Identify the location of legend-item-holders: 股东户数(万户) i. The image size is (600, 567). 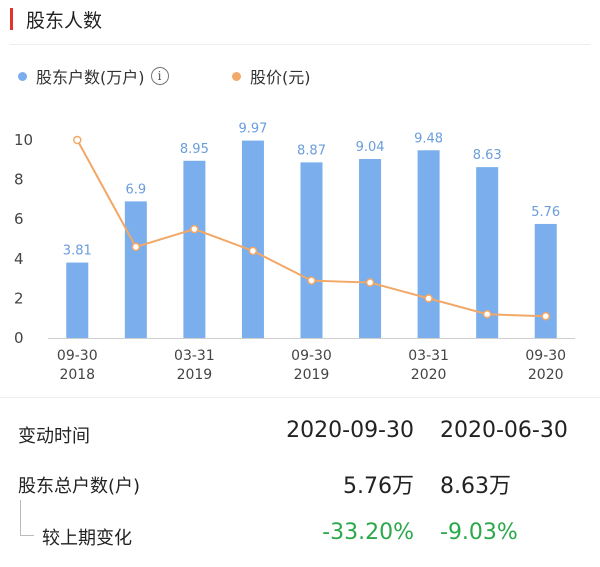
(93, 76).